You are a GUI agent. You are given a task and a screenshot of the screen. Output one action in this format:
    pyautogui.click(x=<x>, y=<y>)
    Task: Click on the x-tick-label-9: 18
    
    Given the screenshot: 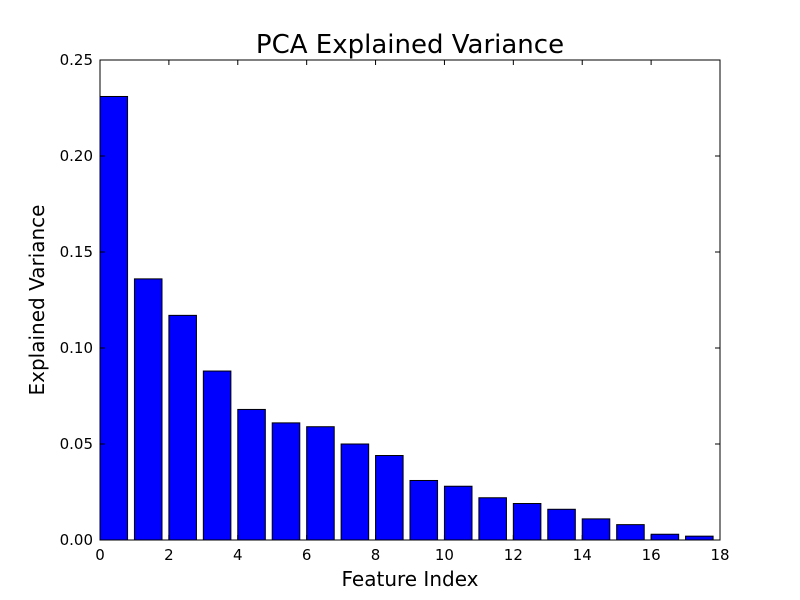 What is the action you would take?
    pyautogui.click(x=719, y=555)
    